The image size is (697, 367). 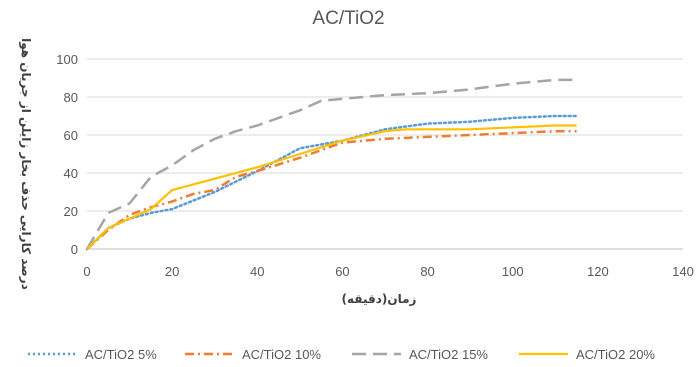 I want to click on legend-label-2: AC/TiO2 10%, so click(x=281, y=354).